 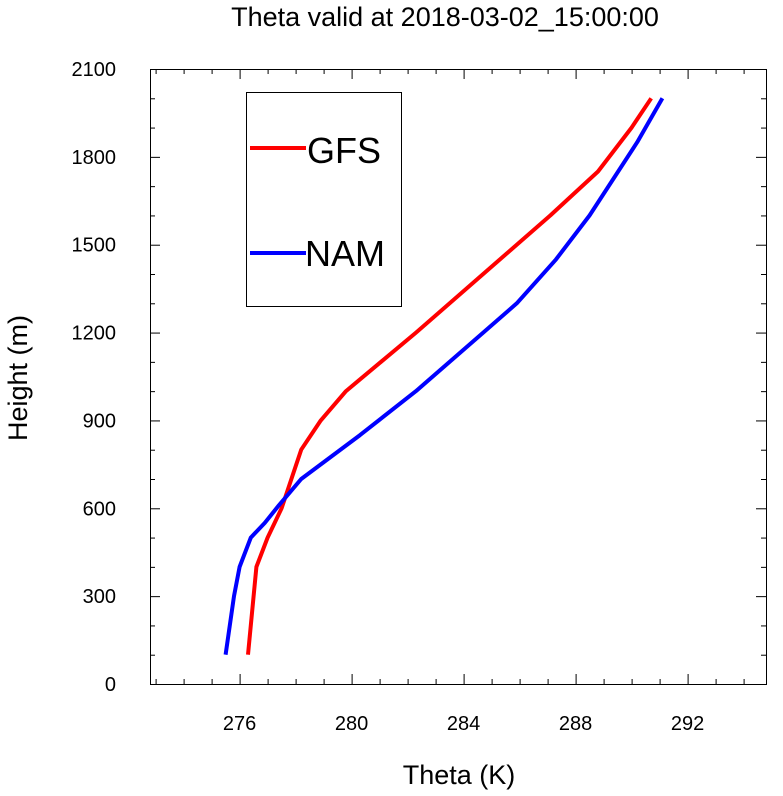 What do you see at coordinates (687, 724) in the screenshot?
I see `x-tick-label: 292` at bounding box center [687, 724].